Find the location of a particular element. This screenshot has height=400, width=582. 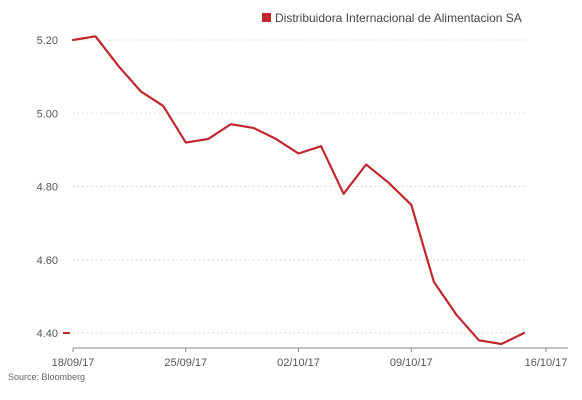

y-tick-label: 5.20 is located at coordinates (47, 41).